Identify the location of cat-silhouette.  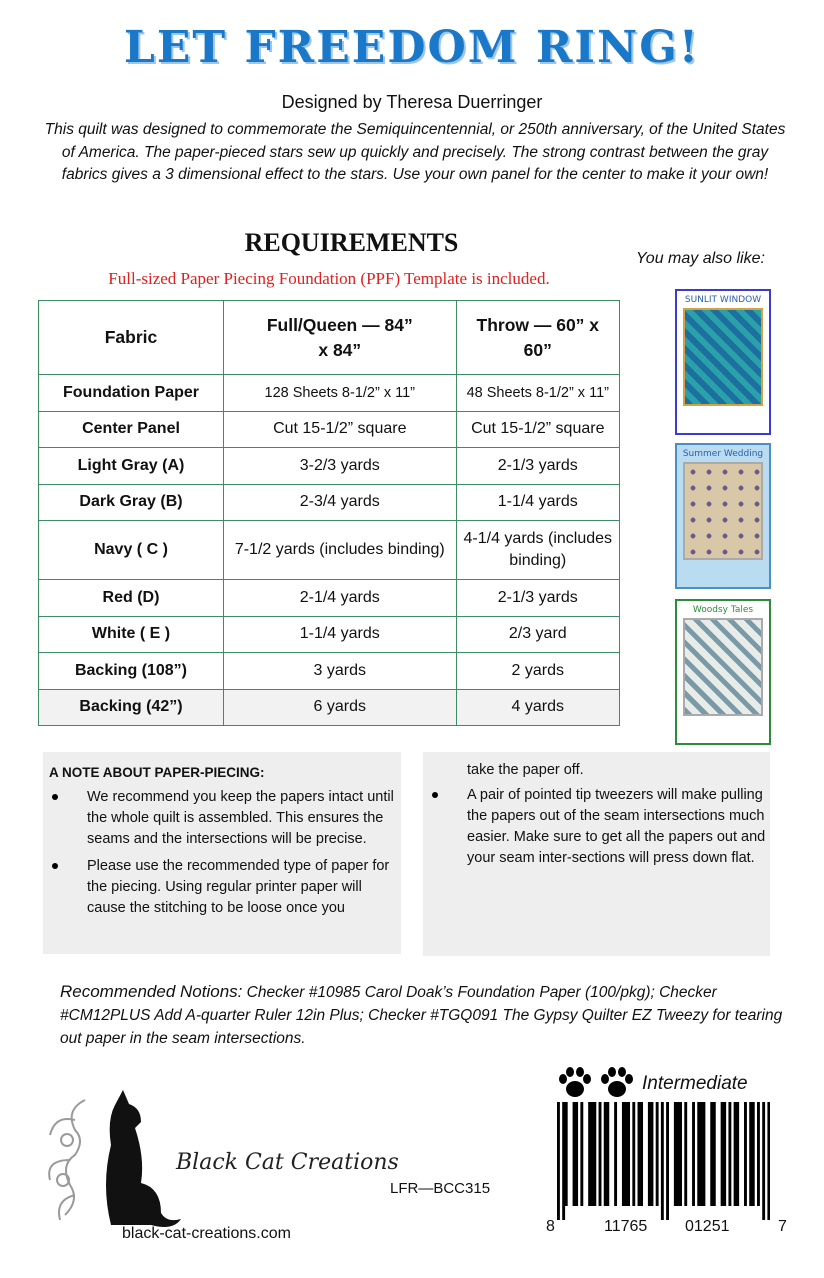
(143, 1158).